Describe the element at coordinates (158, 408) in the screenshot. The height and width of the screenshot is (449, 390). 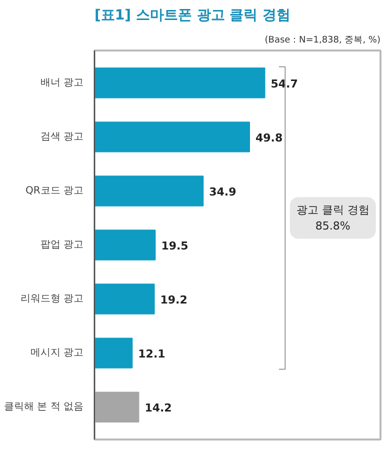
I see `data-label: 14.2` at that location.